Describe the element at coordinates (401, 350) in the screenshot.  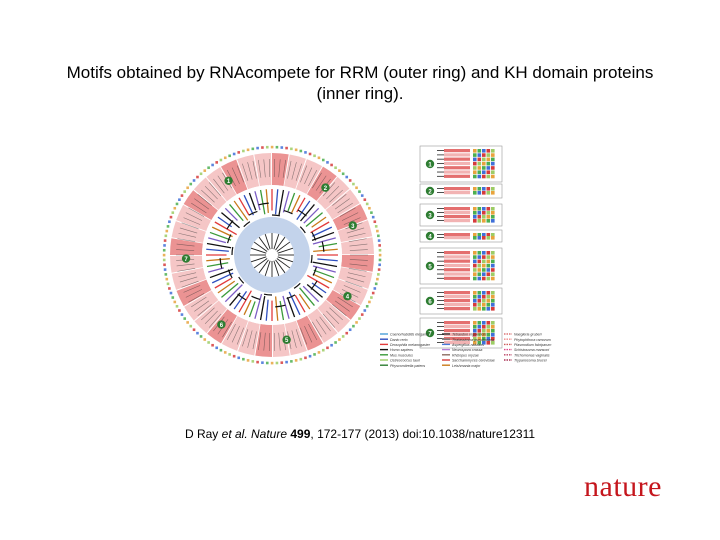
I see `legend-species: Homo sapiens` at that location.